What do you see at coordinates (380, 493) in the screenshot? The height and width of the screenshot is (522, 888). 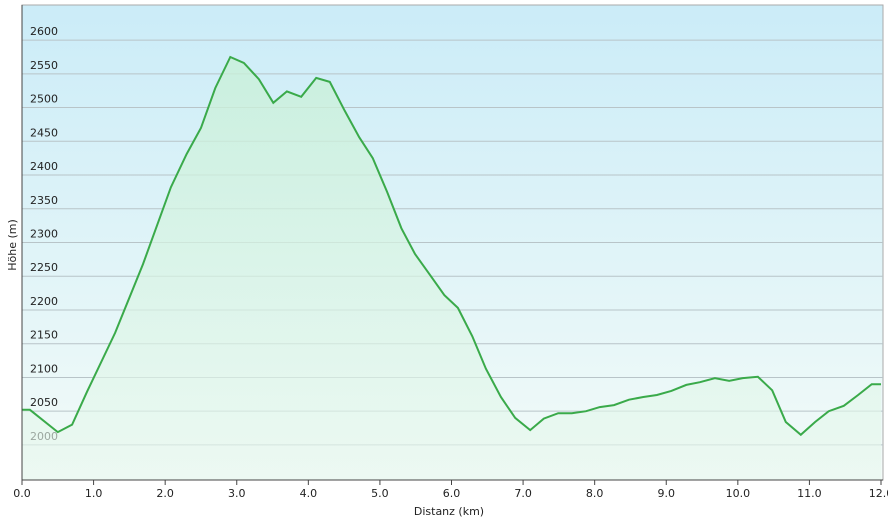 I see `x-tick-label: 5.0` at bounding box center [380, 493].